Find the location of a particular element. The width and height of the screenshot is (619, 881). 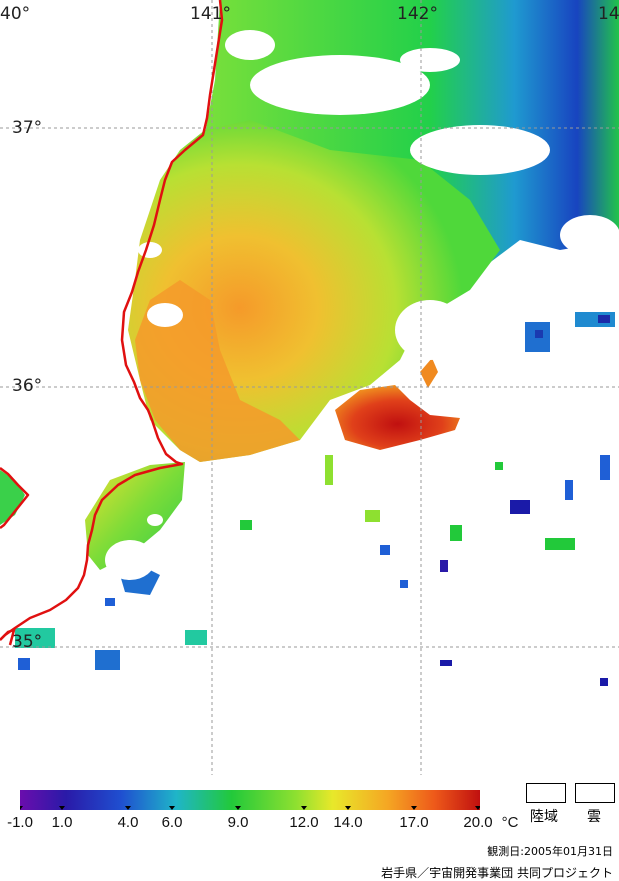

tick-label: 12.0 is located at coordinates (304, 822).